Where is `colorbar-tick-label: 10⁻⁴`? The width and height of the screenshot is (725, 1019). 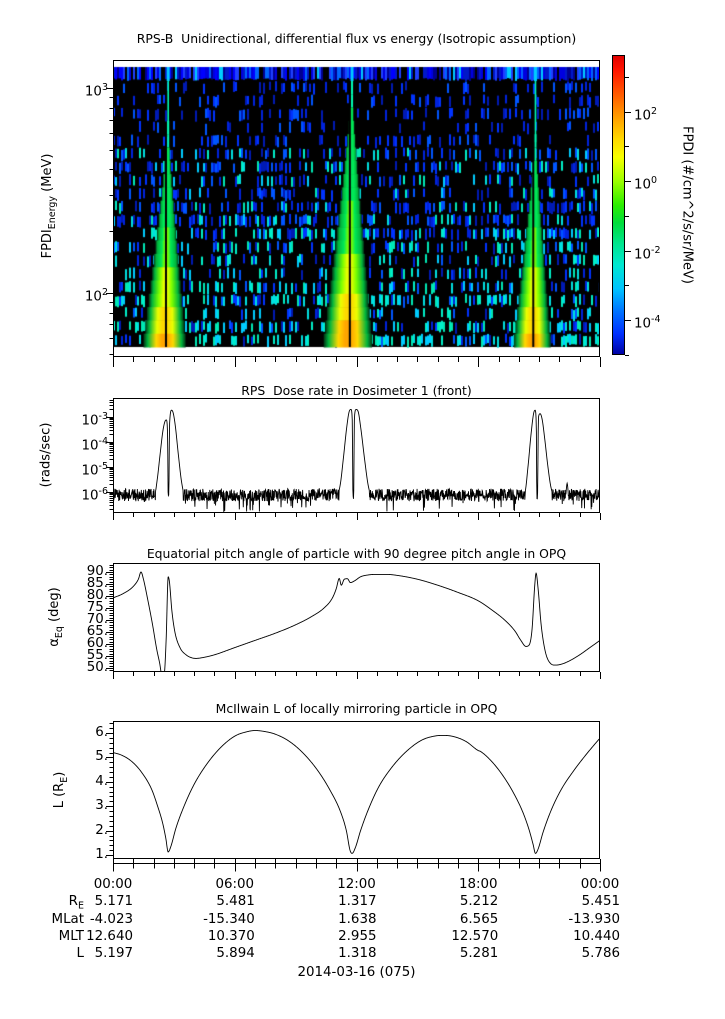
colorbar-tick-label: 10⁻⁴ is located at coordinates (647, 323).